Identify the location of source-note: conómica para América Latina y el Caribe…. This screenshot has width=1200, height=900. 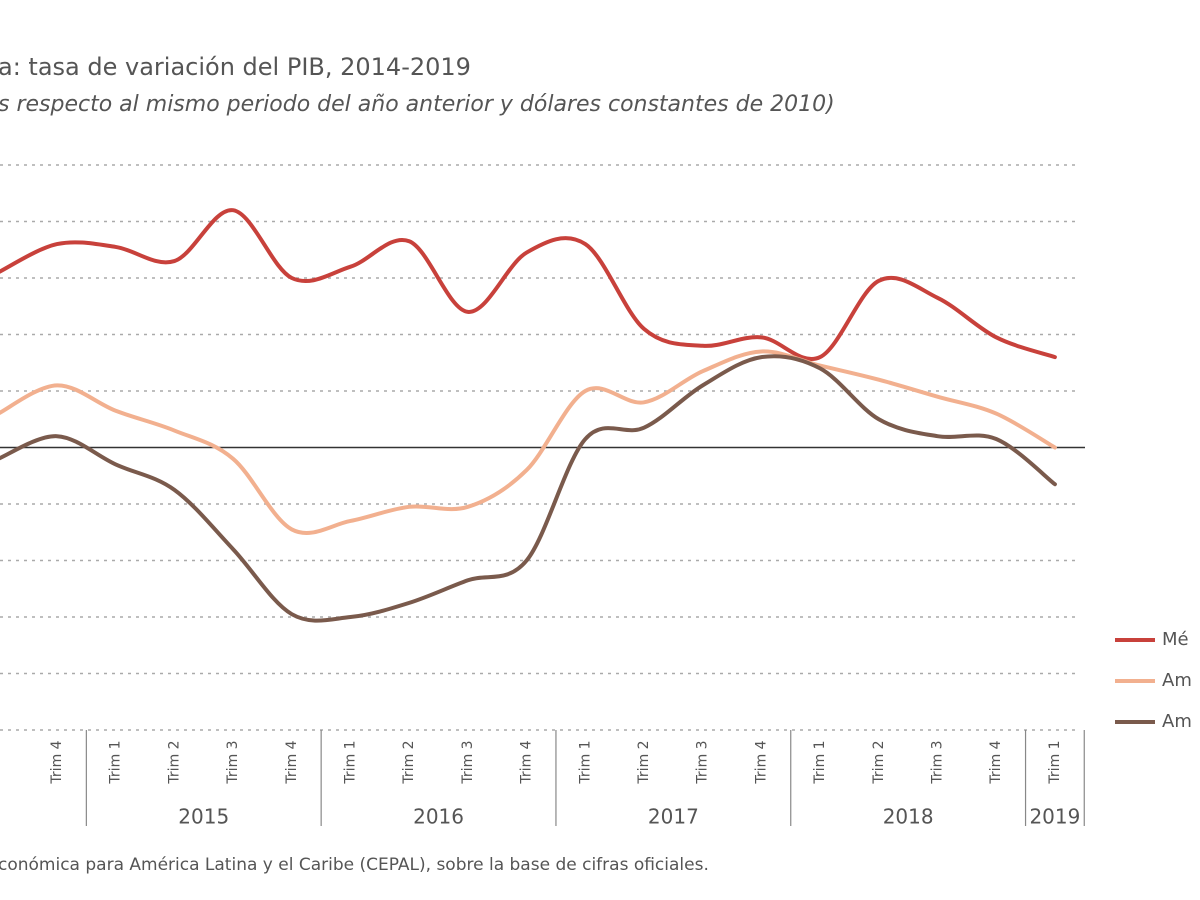
(354, 865).